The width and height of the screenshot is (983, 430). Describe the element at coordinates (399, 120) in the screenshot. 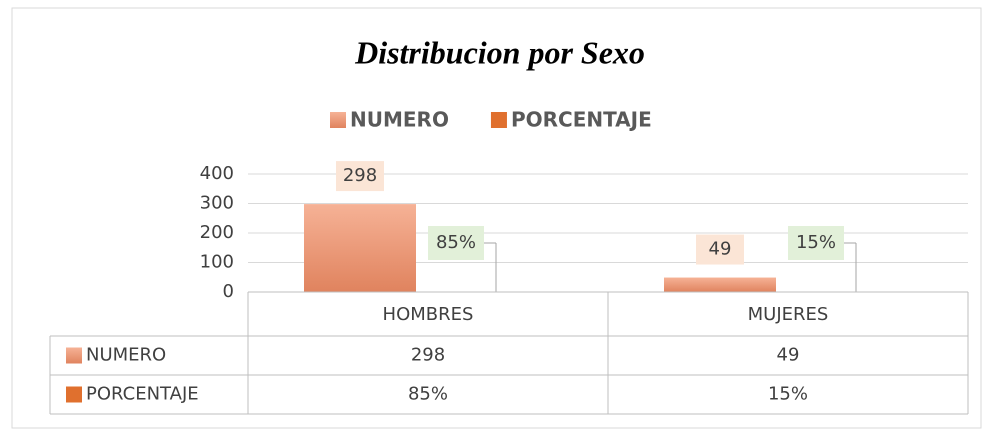

I see `legend-label: NUMERO` at that location.